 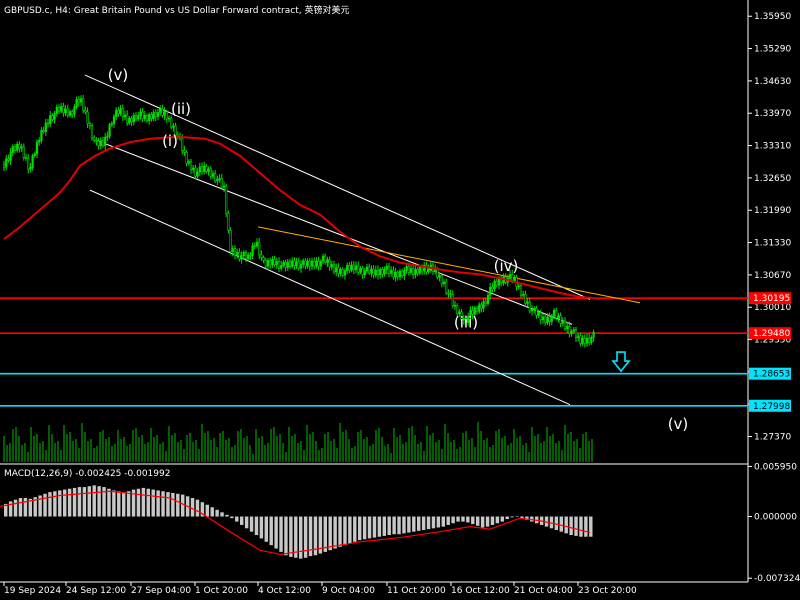 What do you see at coordinates (607, 591) in the screenshot?
I see `time-tick-label: 23 Oct 20:00` at bounding box center [607, 591].